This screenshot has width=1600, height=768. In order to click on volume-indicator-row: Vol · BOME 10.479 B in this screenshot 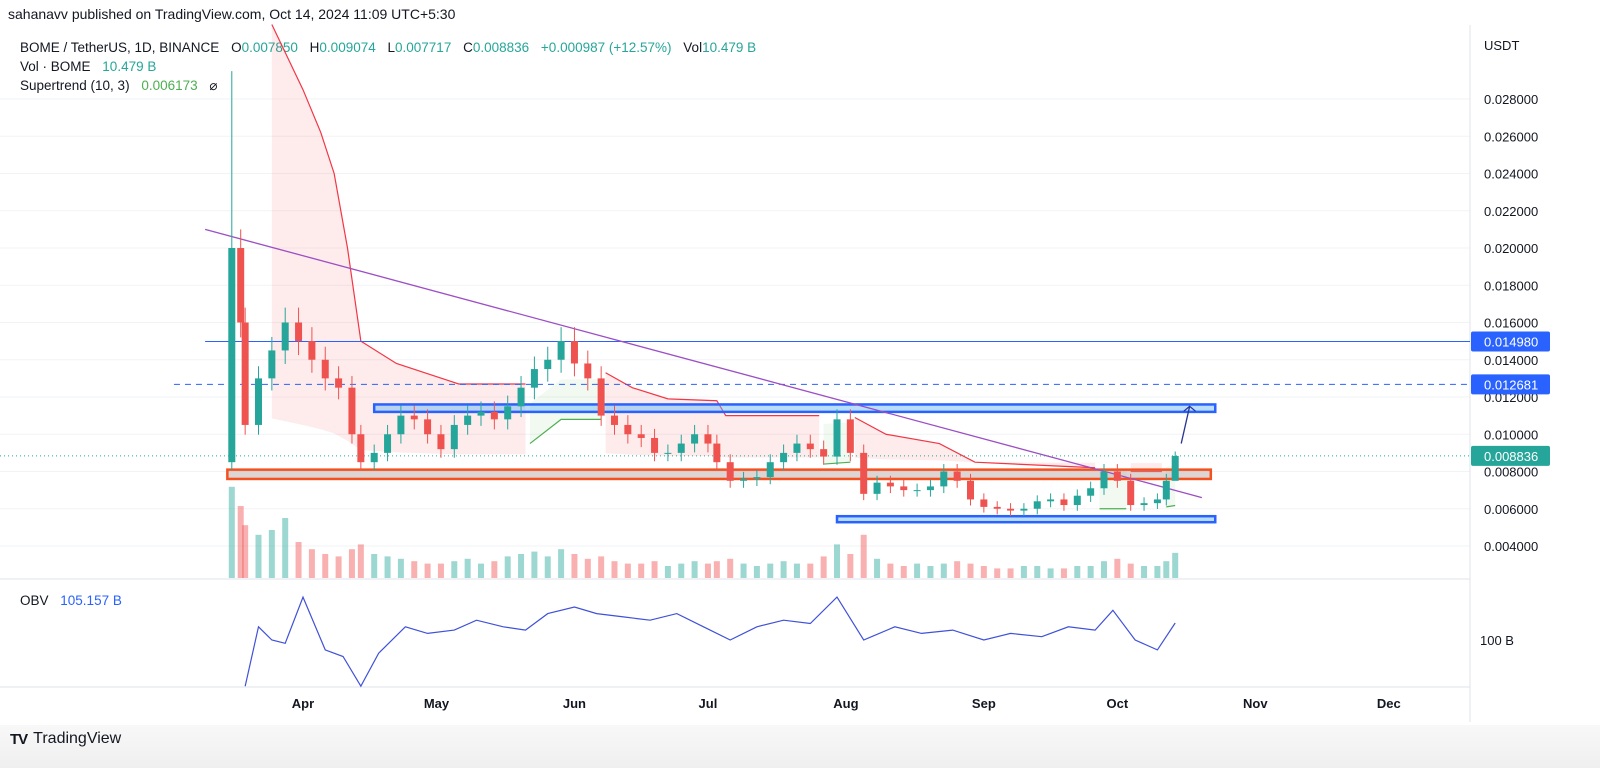, I will do `click(388, 66)`.